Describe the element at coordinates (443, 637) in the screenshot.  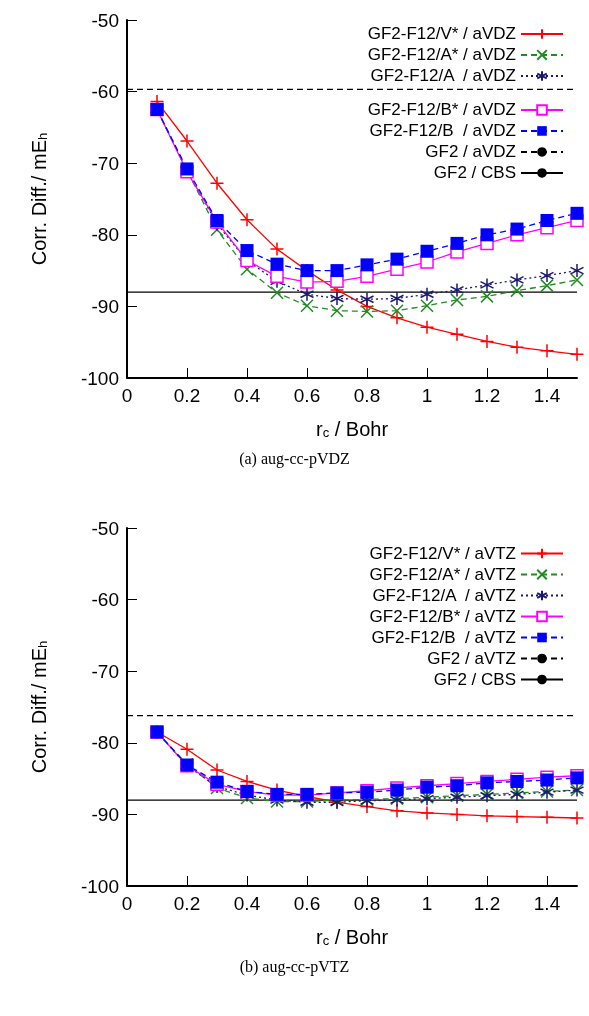
I see `legend-label: GF2-F12/B / aVTZ` at that location.